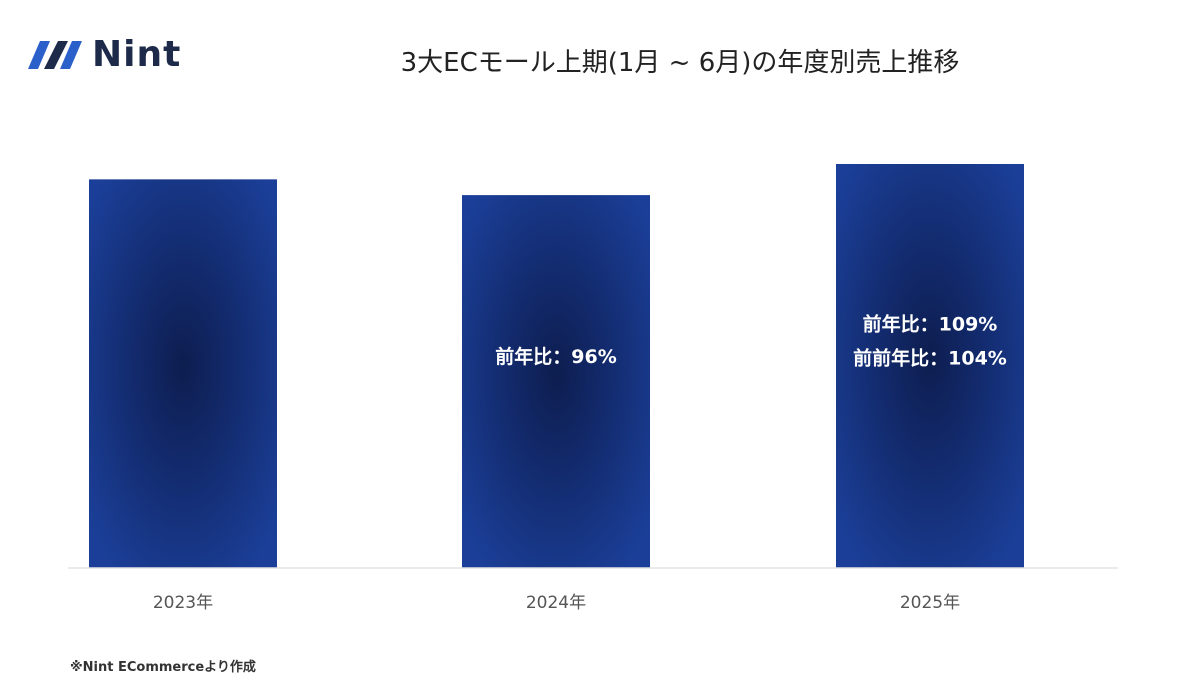  Describe the element at coordinates (930, 324) in the screenshot. I see `bar-annotation: 前年比：109%` at that location.